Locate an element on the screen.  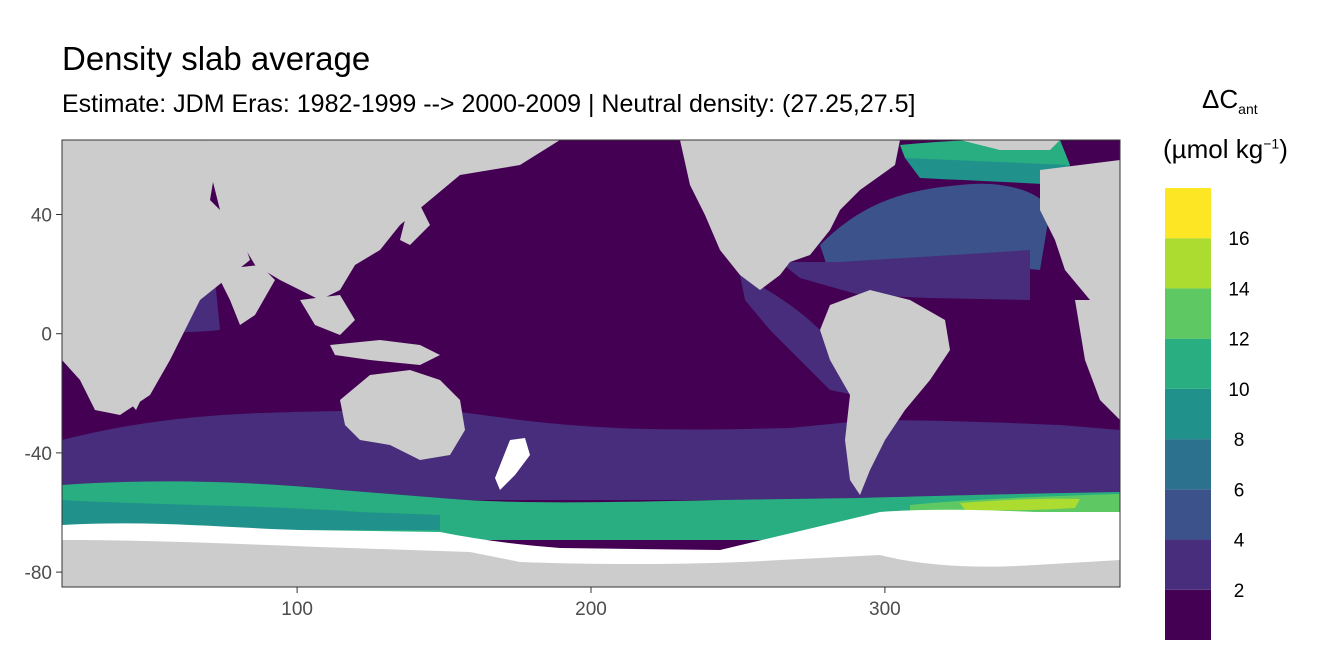
australia-land is located at coordinates (402, 415).